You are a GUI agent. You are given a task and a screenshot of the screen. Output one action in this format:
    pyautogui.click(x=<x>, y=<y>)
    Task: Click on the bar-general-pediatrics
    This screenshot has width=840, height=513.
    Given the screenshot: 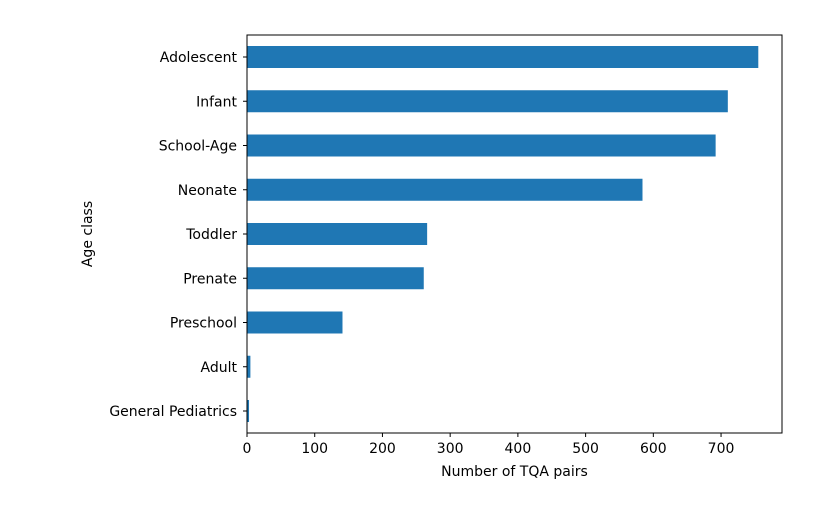 What is the action you would take?
    pyautogui.click(x=248, y=411)
    